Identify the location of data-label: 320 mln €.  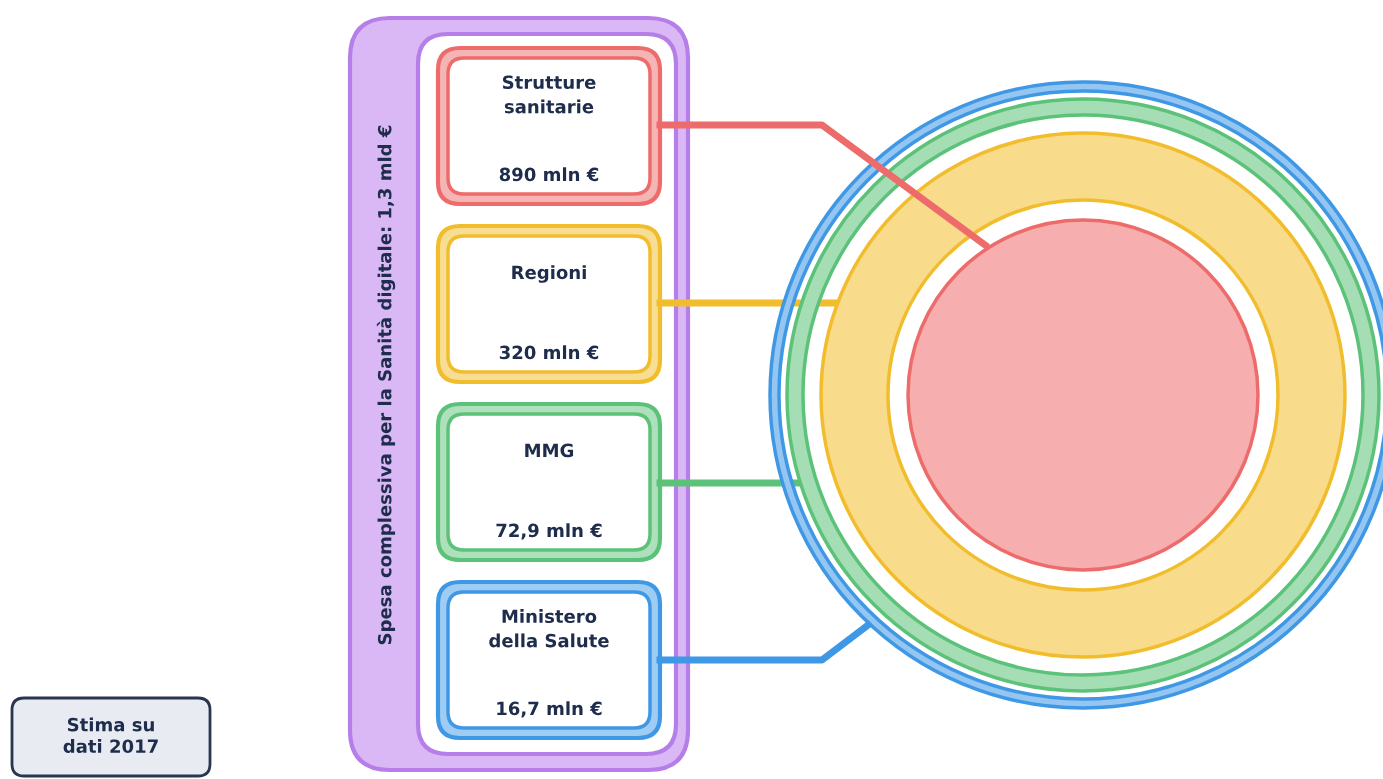
(549, 352).